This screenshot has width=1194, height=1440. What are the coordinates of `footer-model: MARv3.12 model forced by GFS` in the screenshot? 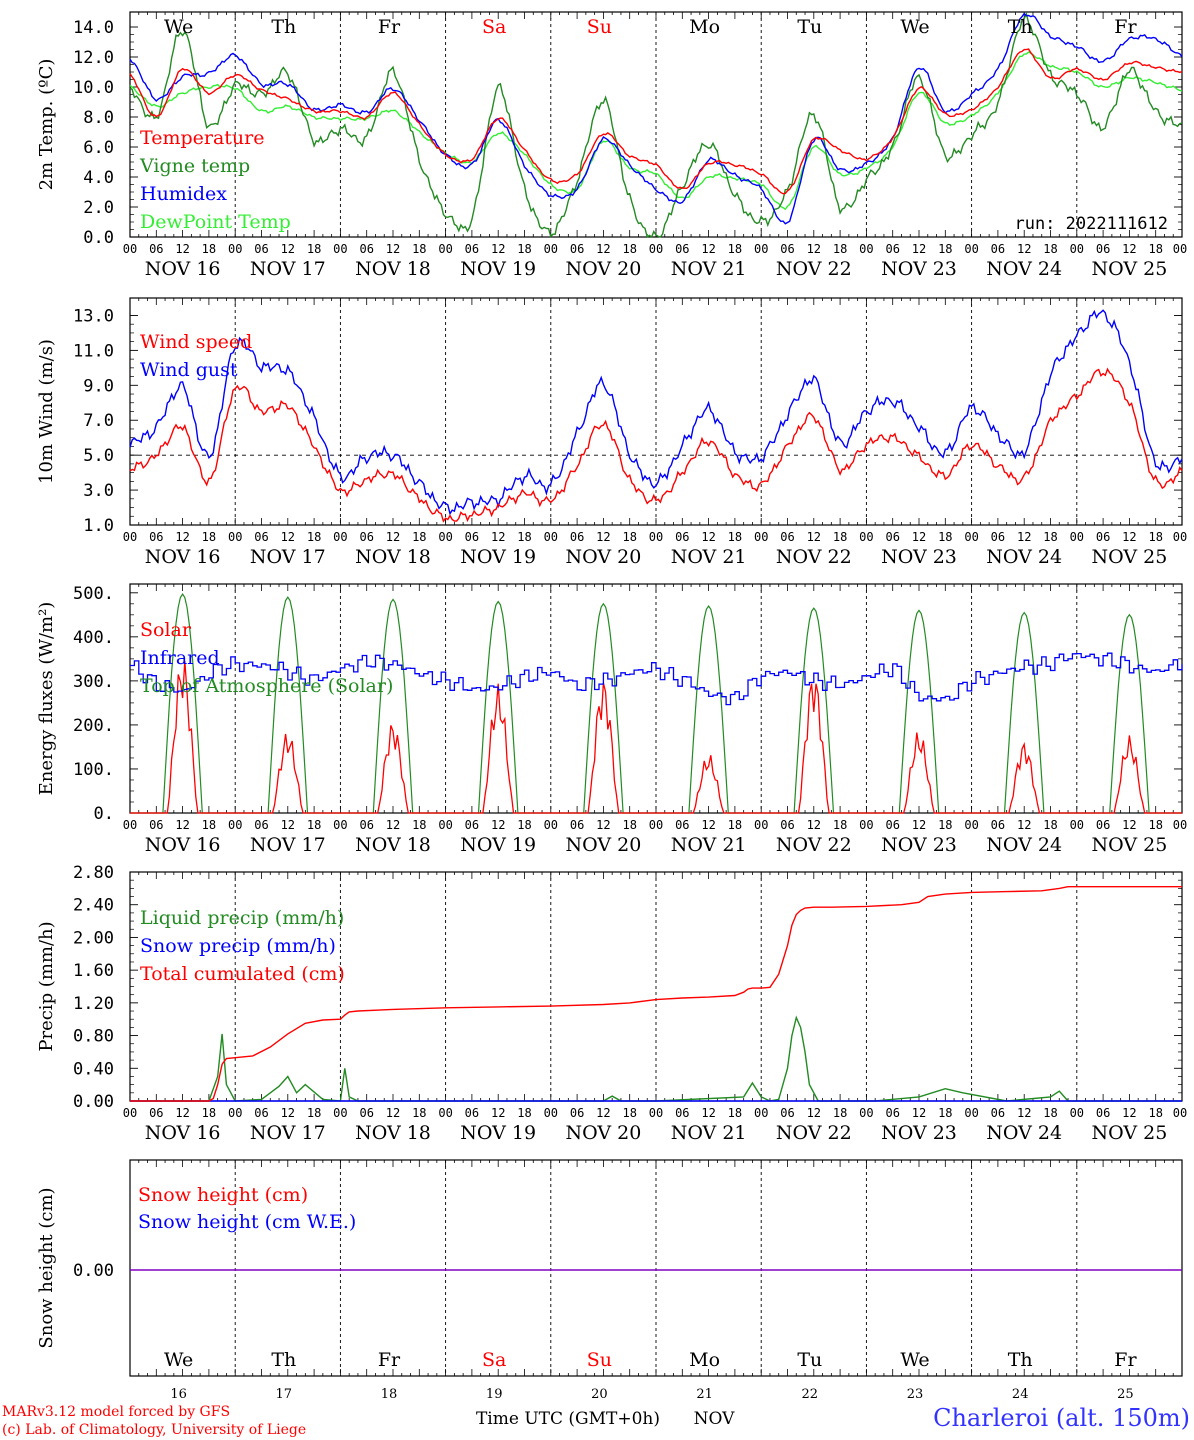 It's located at (116, 1412).